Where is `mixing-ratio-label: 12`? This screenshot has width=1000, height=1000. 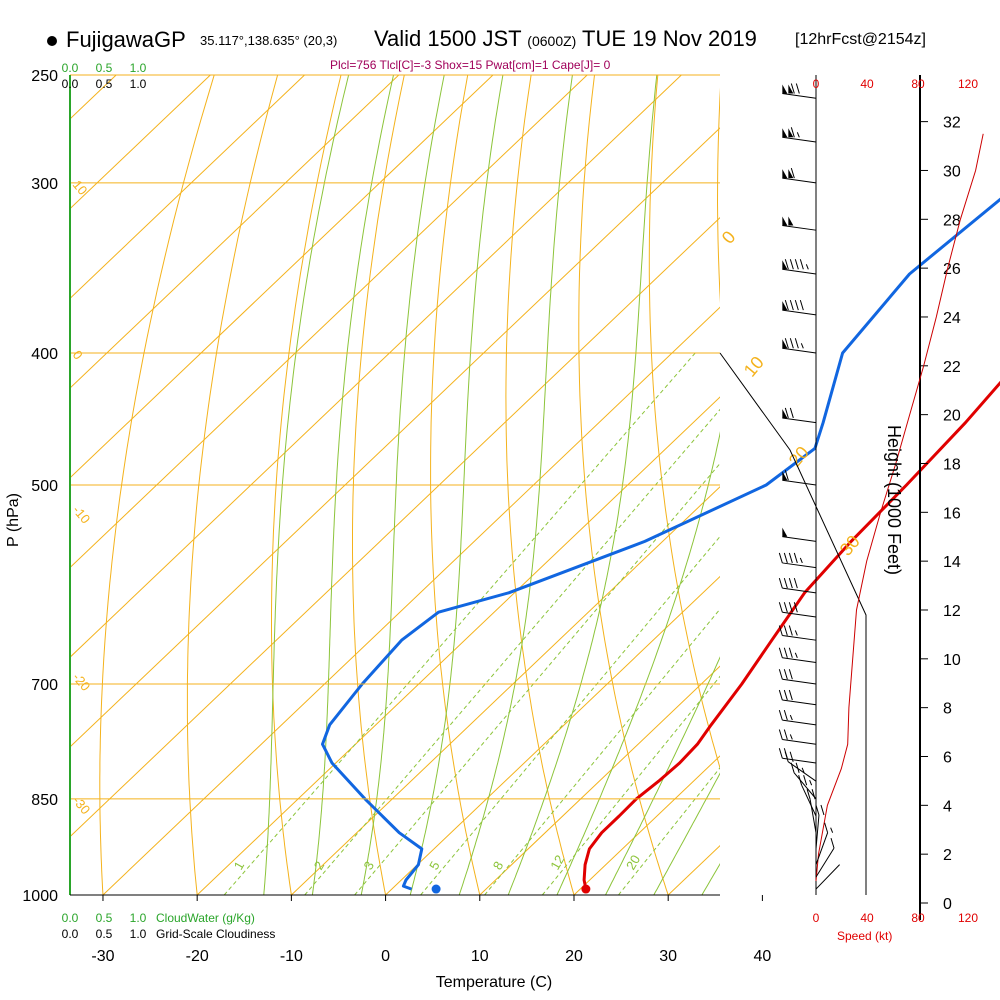
mixing-ratio-label: 12 is located at coordinates (557, 862).